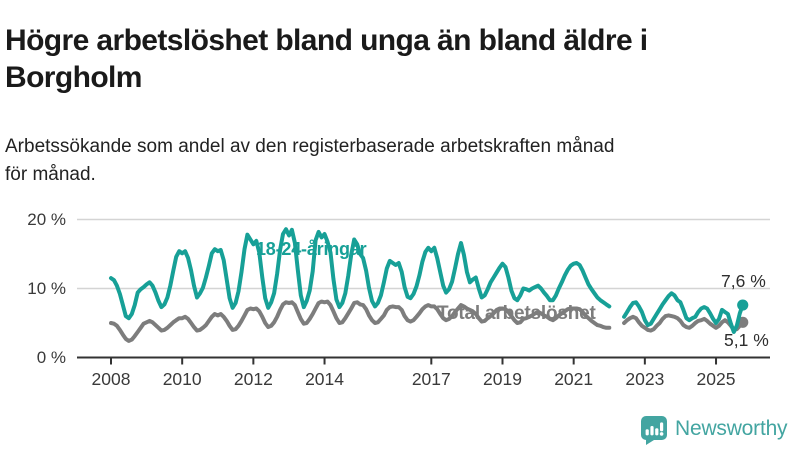  What do you see at coordinates (311, 249) in the screenshot?
I see `series-label-young: 18-24-åringar` at bounding box center [311, 249].